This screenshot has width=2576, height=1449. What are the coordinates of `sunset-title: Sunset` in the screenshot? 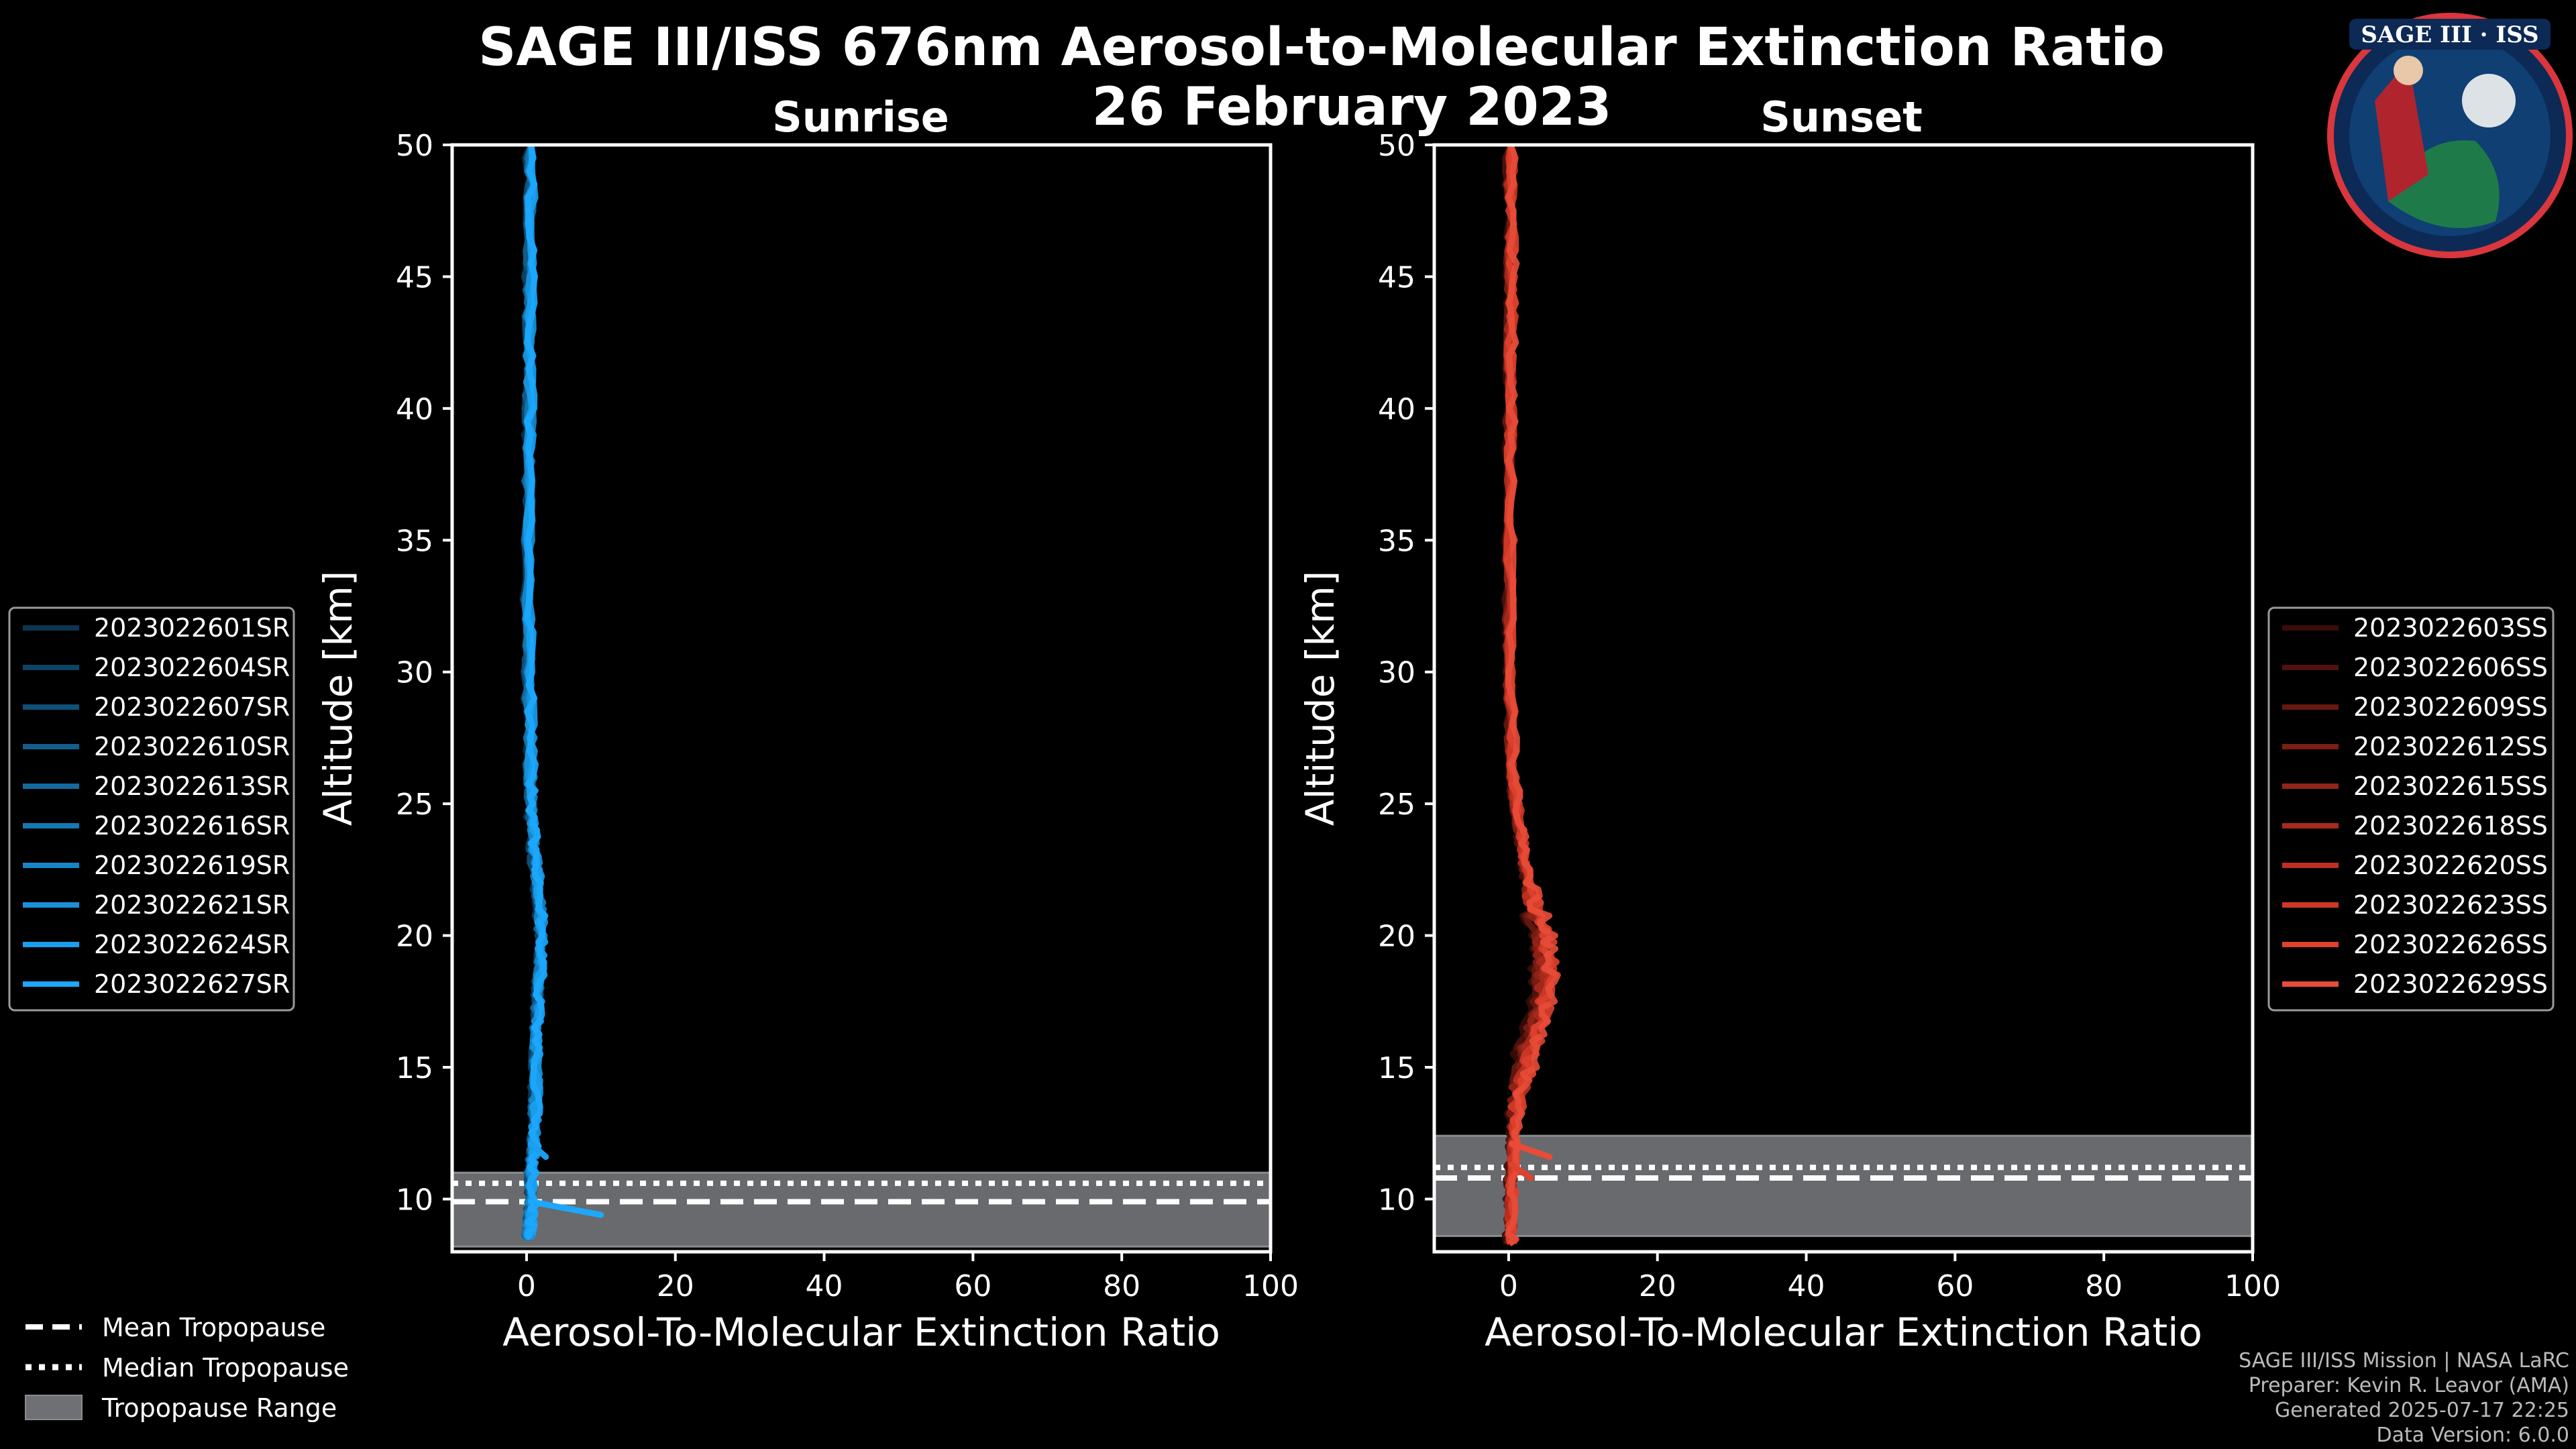 It's located at (1841, 117).